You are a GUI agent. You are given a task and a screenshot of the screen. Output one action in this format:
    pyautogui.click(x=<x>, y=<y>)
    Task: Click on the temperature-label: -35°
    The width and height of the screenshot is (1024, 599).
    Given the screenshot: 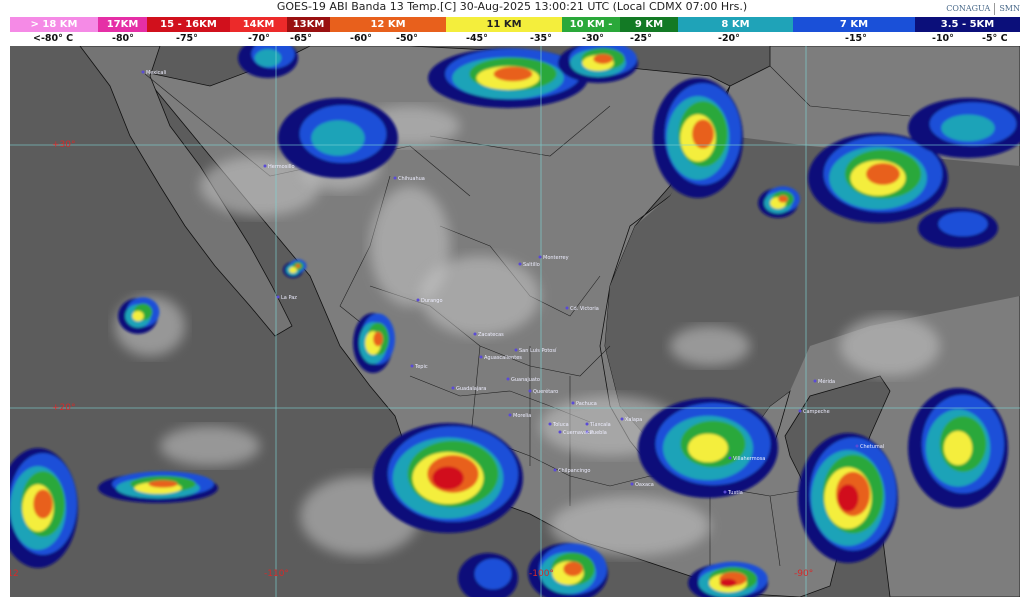 What is the action you would take?
    pyautogui.click(x=541, y=38)
    